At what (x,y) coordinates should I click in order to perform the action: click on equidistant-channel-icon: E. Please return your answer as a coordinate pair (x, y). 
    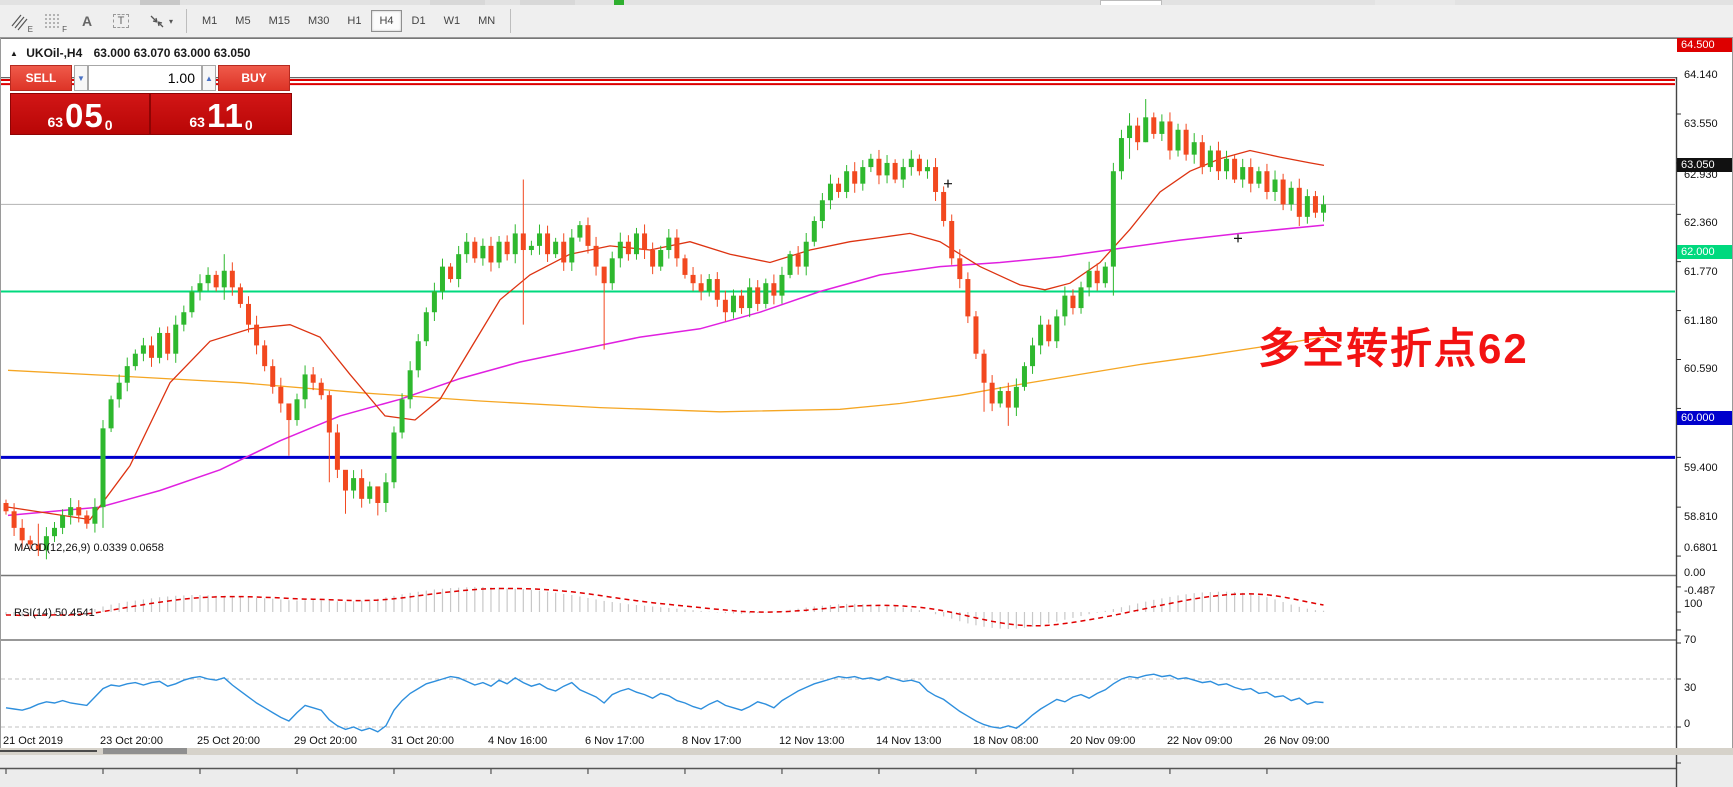
    Looking at the image, I should click on (19, 21).